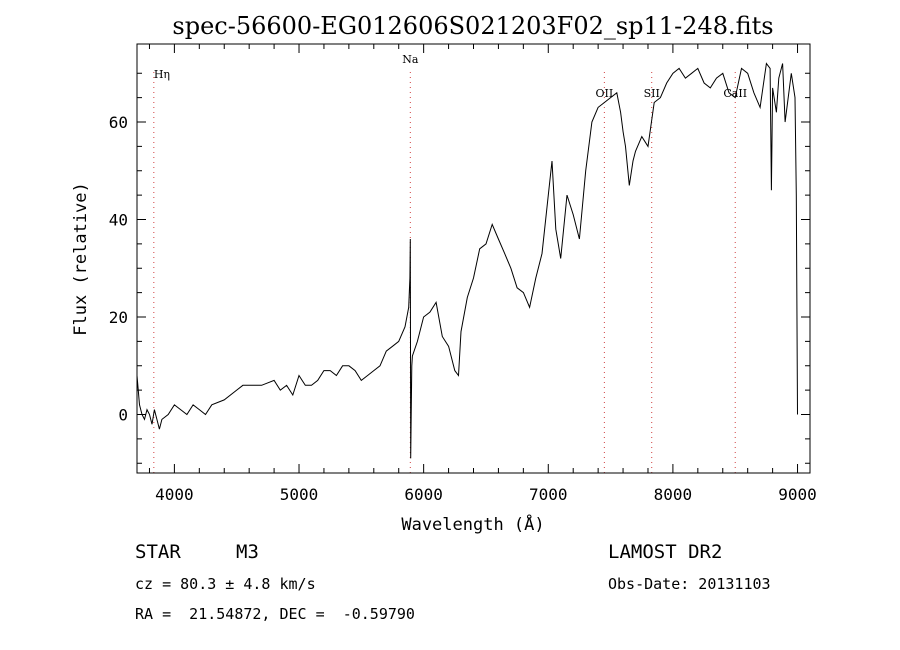 This screenshot has width=900, height=650. I want to click on x-tick-label: 4000, so click(174, 494).